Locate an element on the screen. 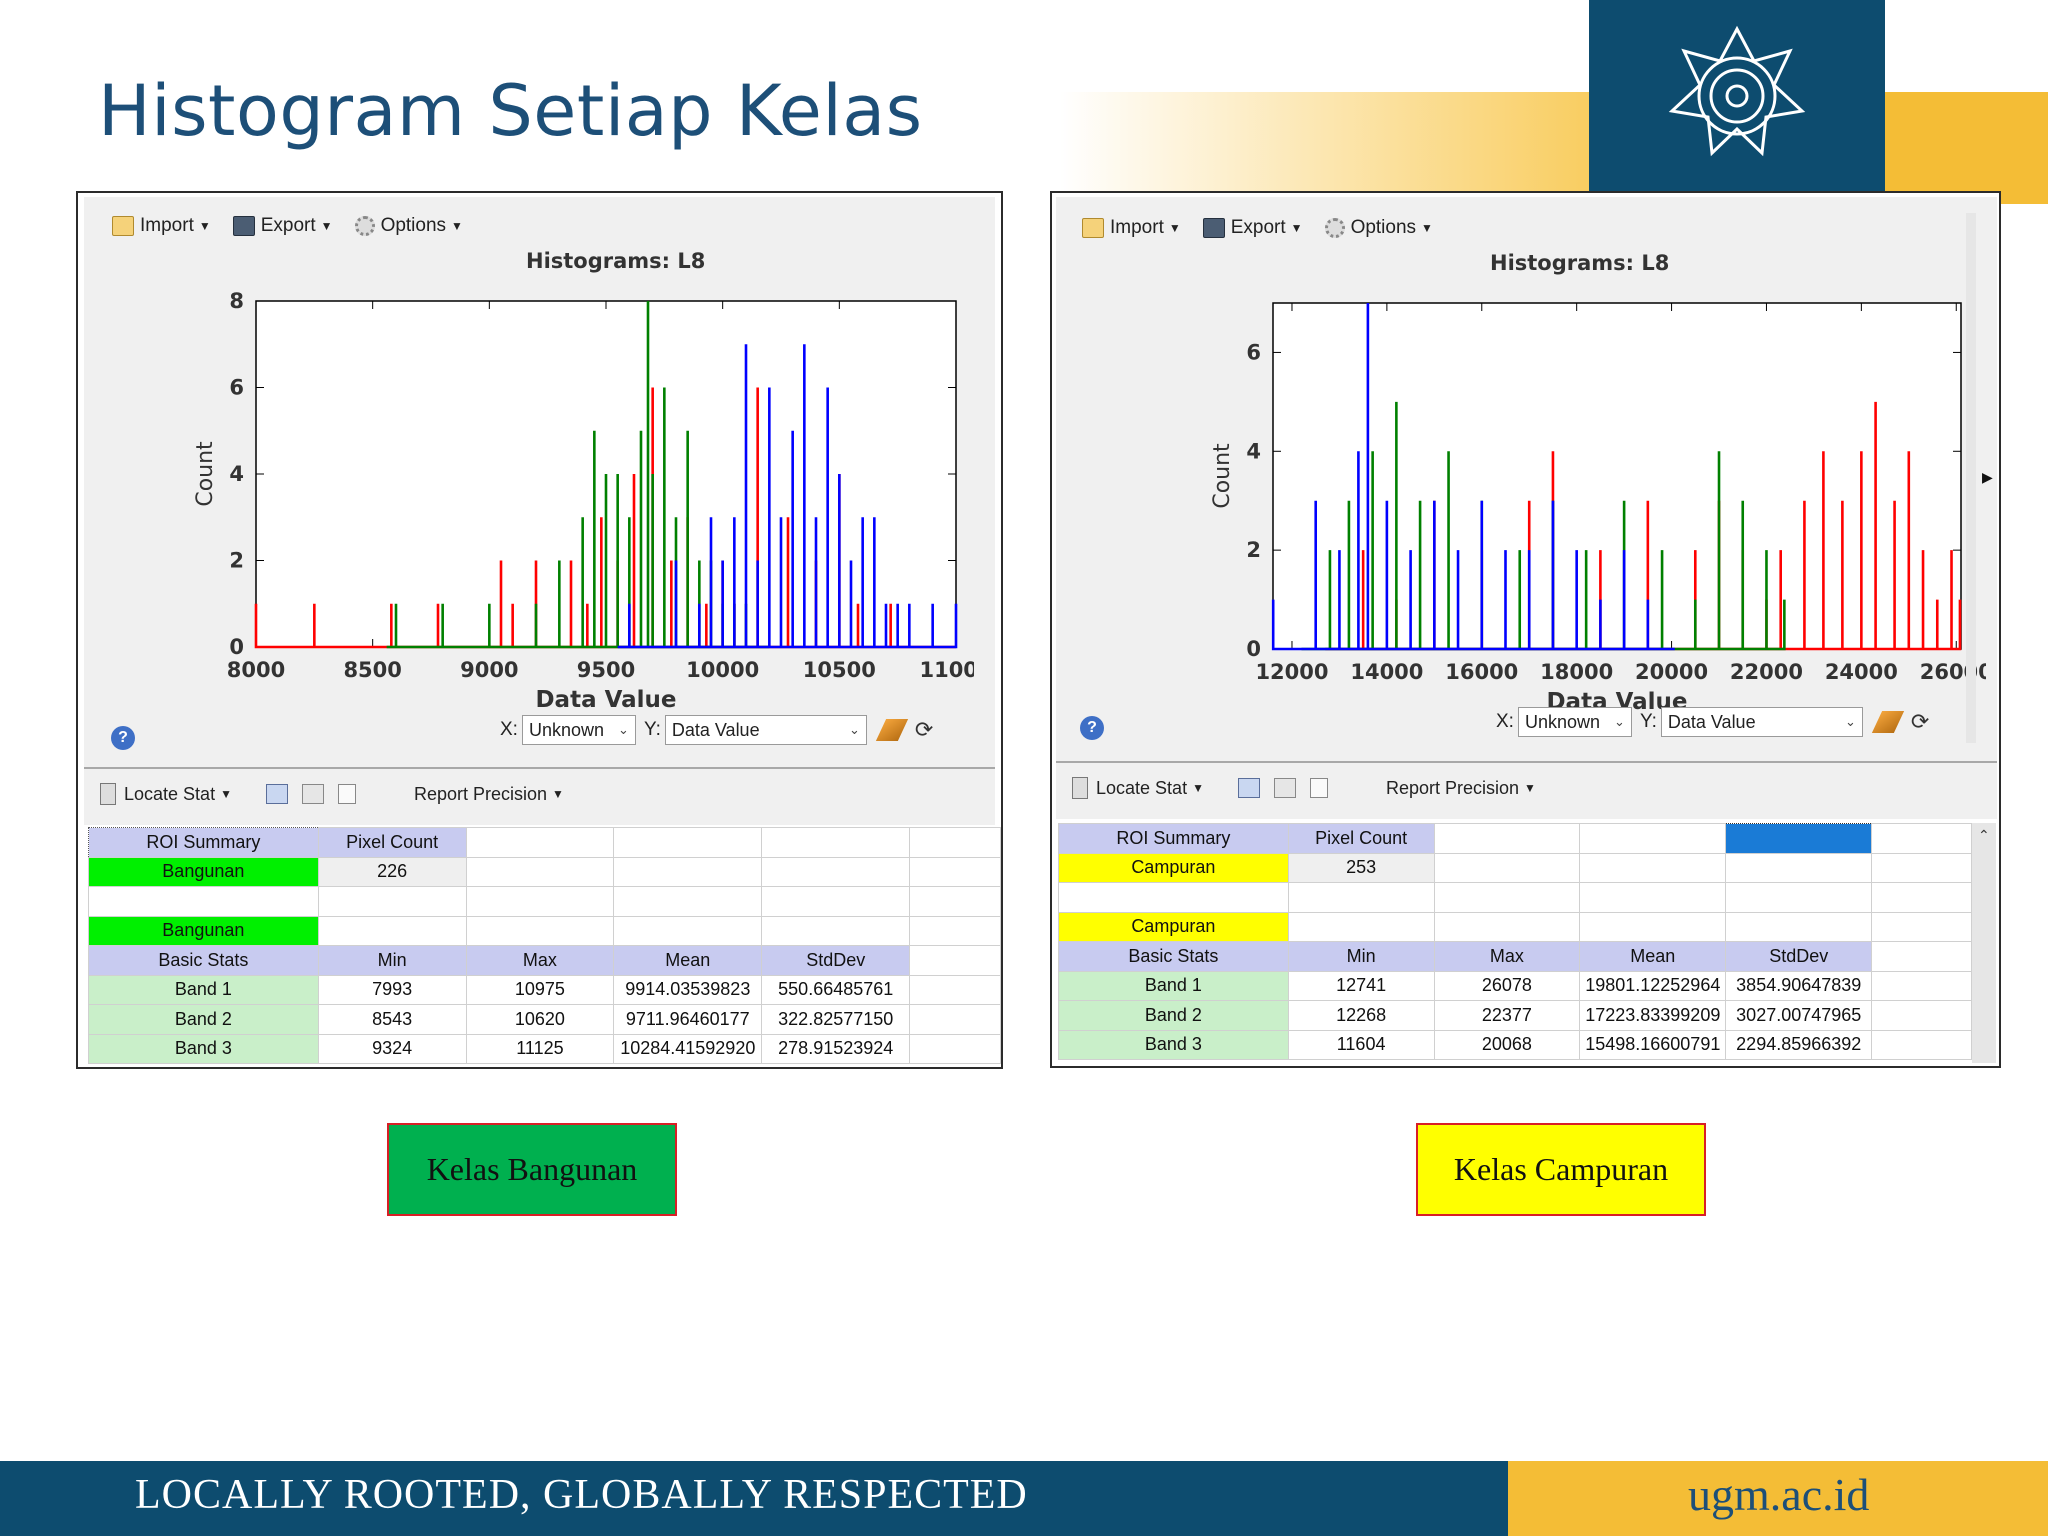  table-cell: 17223.83399209 is located at coordinates (1653, 1015).